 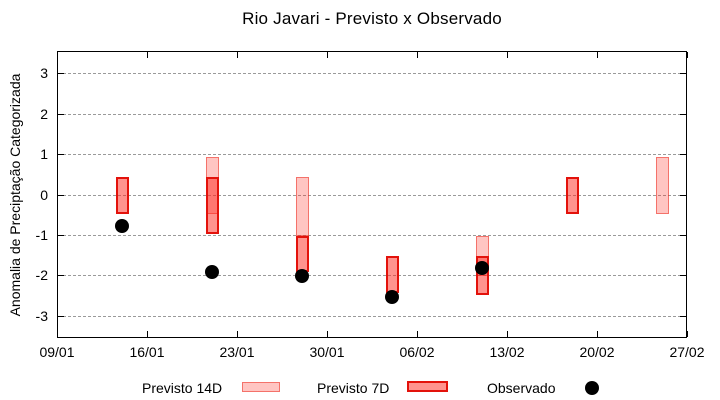 I want to click on x-tick-label: 30/01, so click(x=327, y=352).